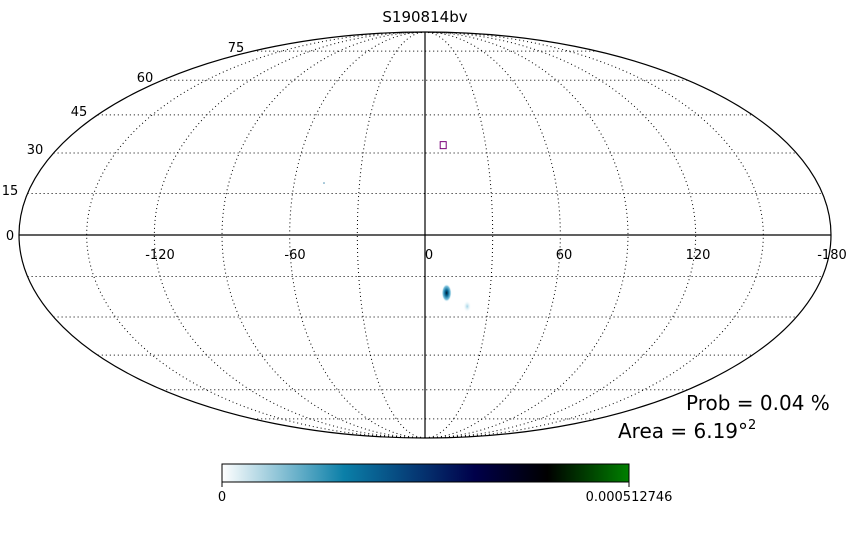 This screenshot has width=850, height=540. I want to click on lon-tick-label: -120, so click(160, 255).